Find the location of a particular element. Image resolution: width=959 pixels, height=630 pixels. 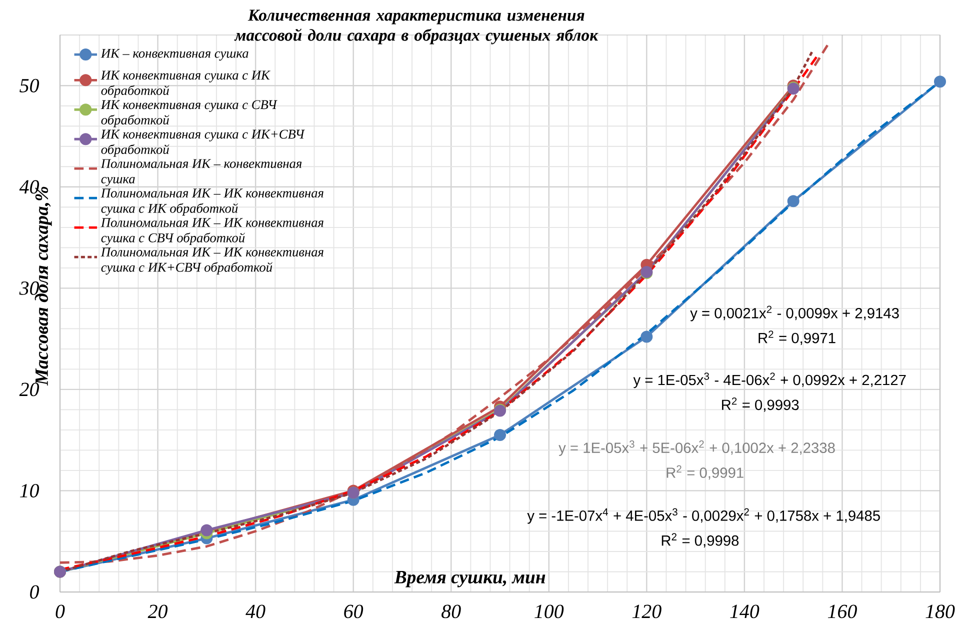

chart-title: Количественная характеристика изменения массовой доли сахара в образцах сушеных яблок is located at coordinates (416, 27).